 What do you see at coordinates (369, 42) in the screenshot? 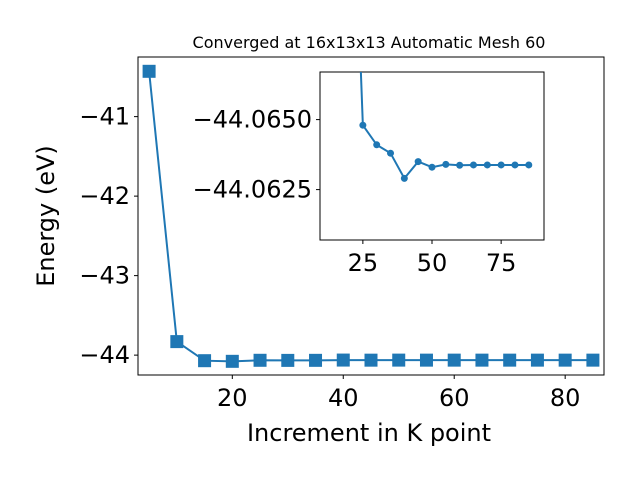
I see `chart-title: Converged at 16x13x13 Automatic Mesh 60` at bounding box center [369, 42].